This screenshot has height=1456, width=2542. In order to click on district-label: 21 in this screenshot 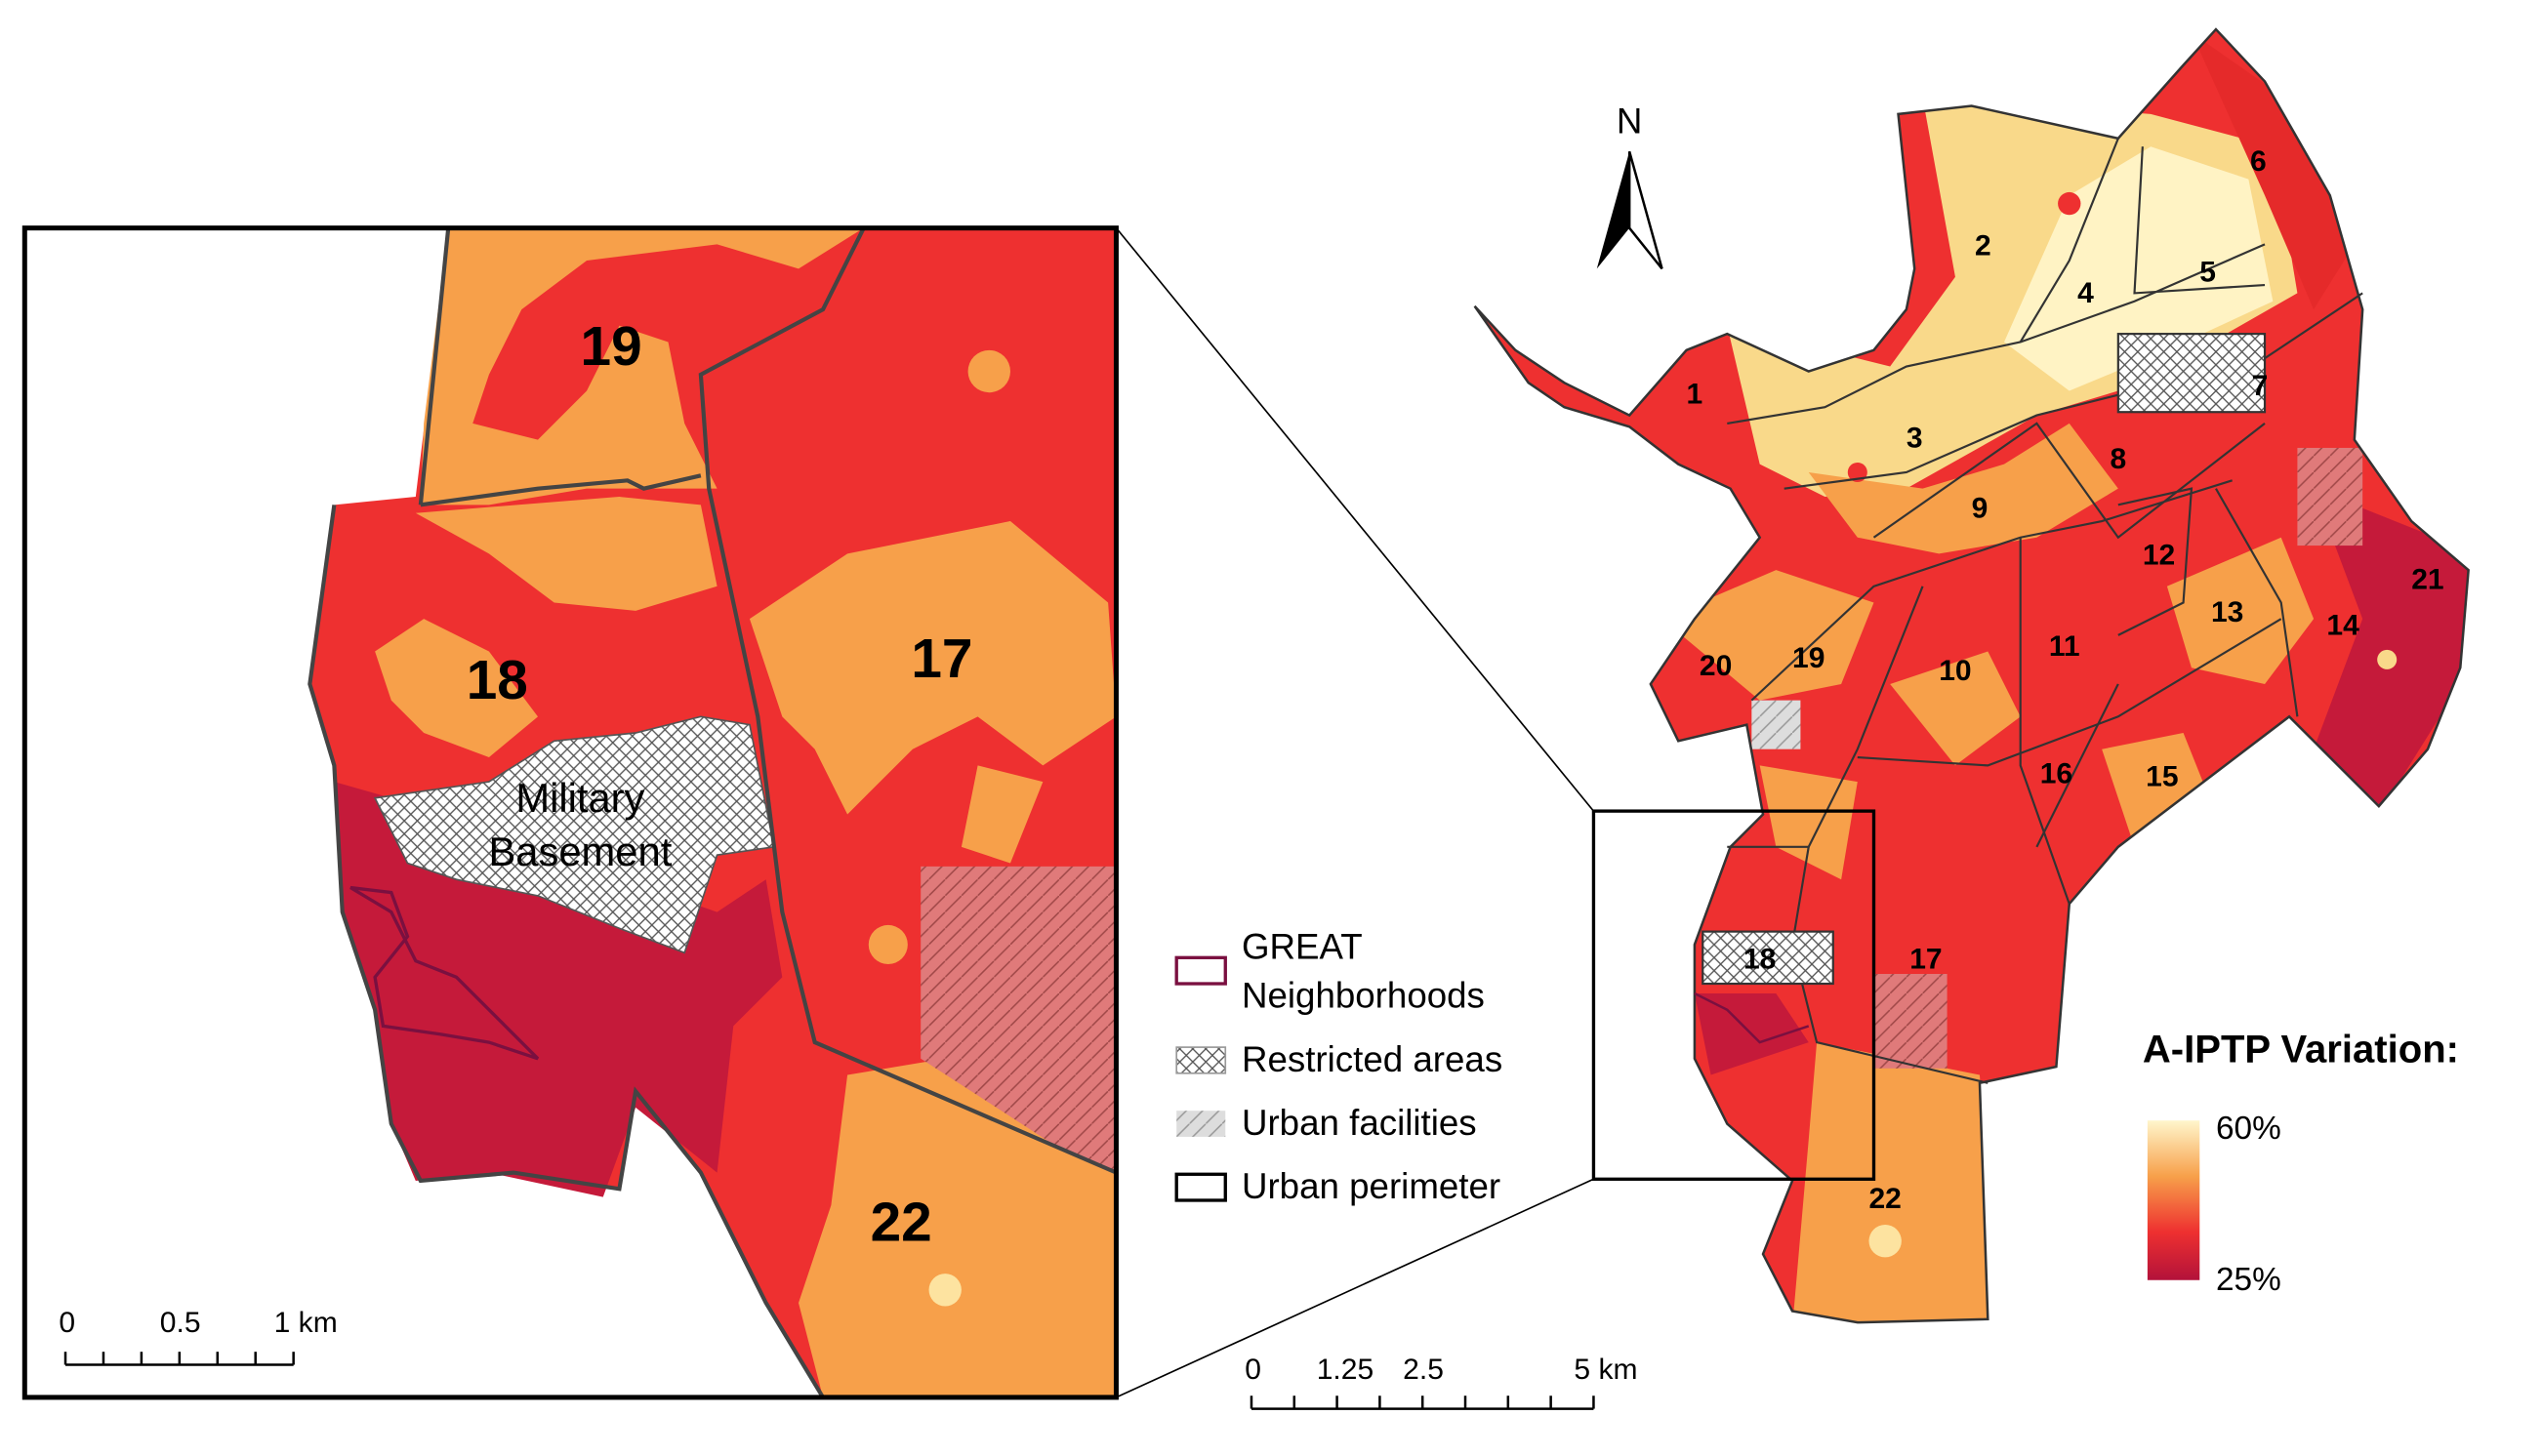, I will do `click(2427, 580)`.